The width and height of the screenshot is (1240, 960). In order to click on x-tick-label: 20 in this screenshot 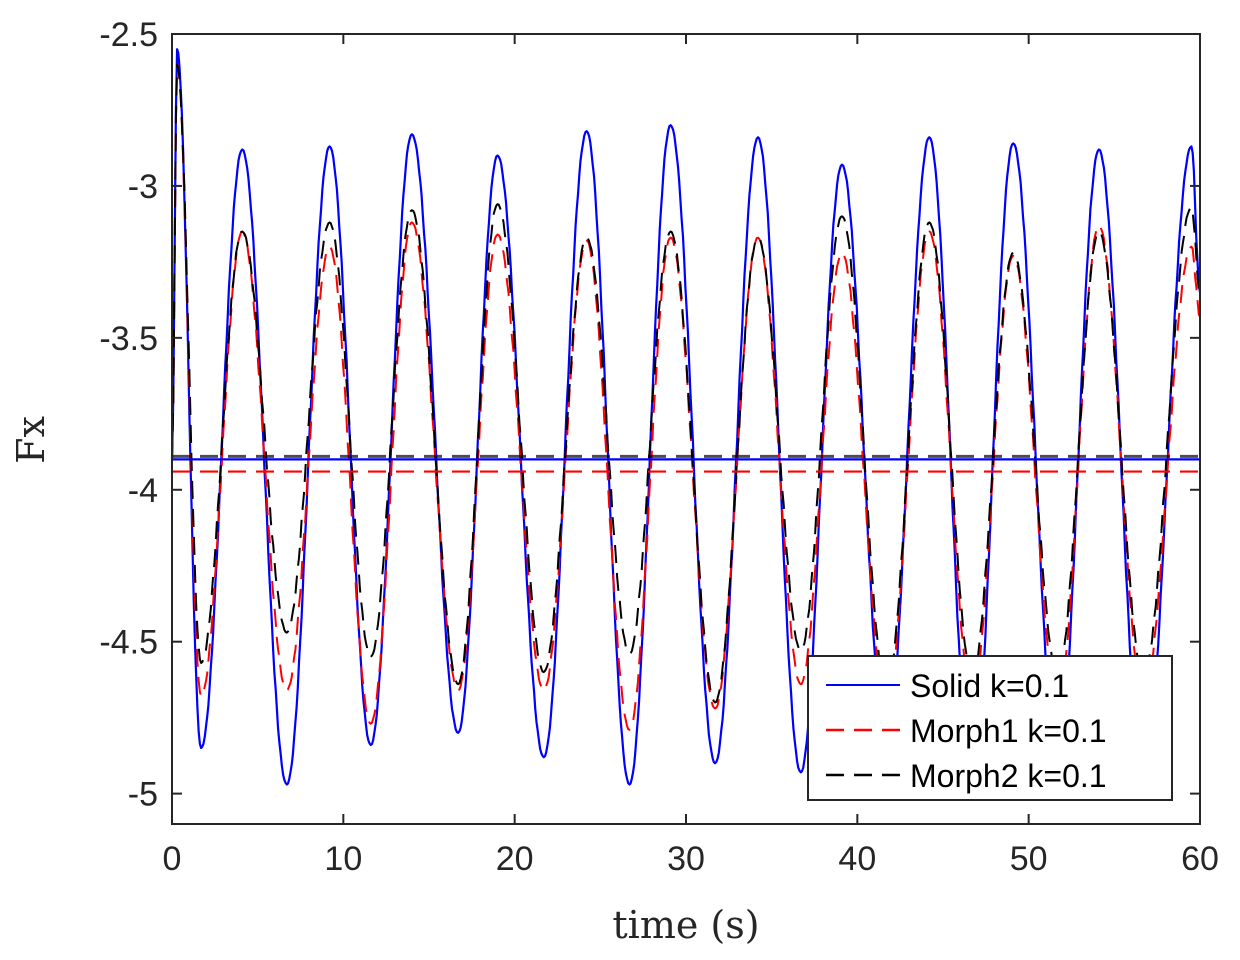, I will do `click(515, 859)`.